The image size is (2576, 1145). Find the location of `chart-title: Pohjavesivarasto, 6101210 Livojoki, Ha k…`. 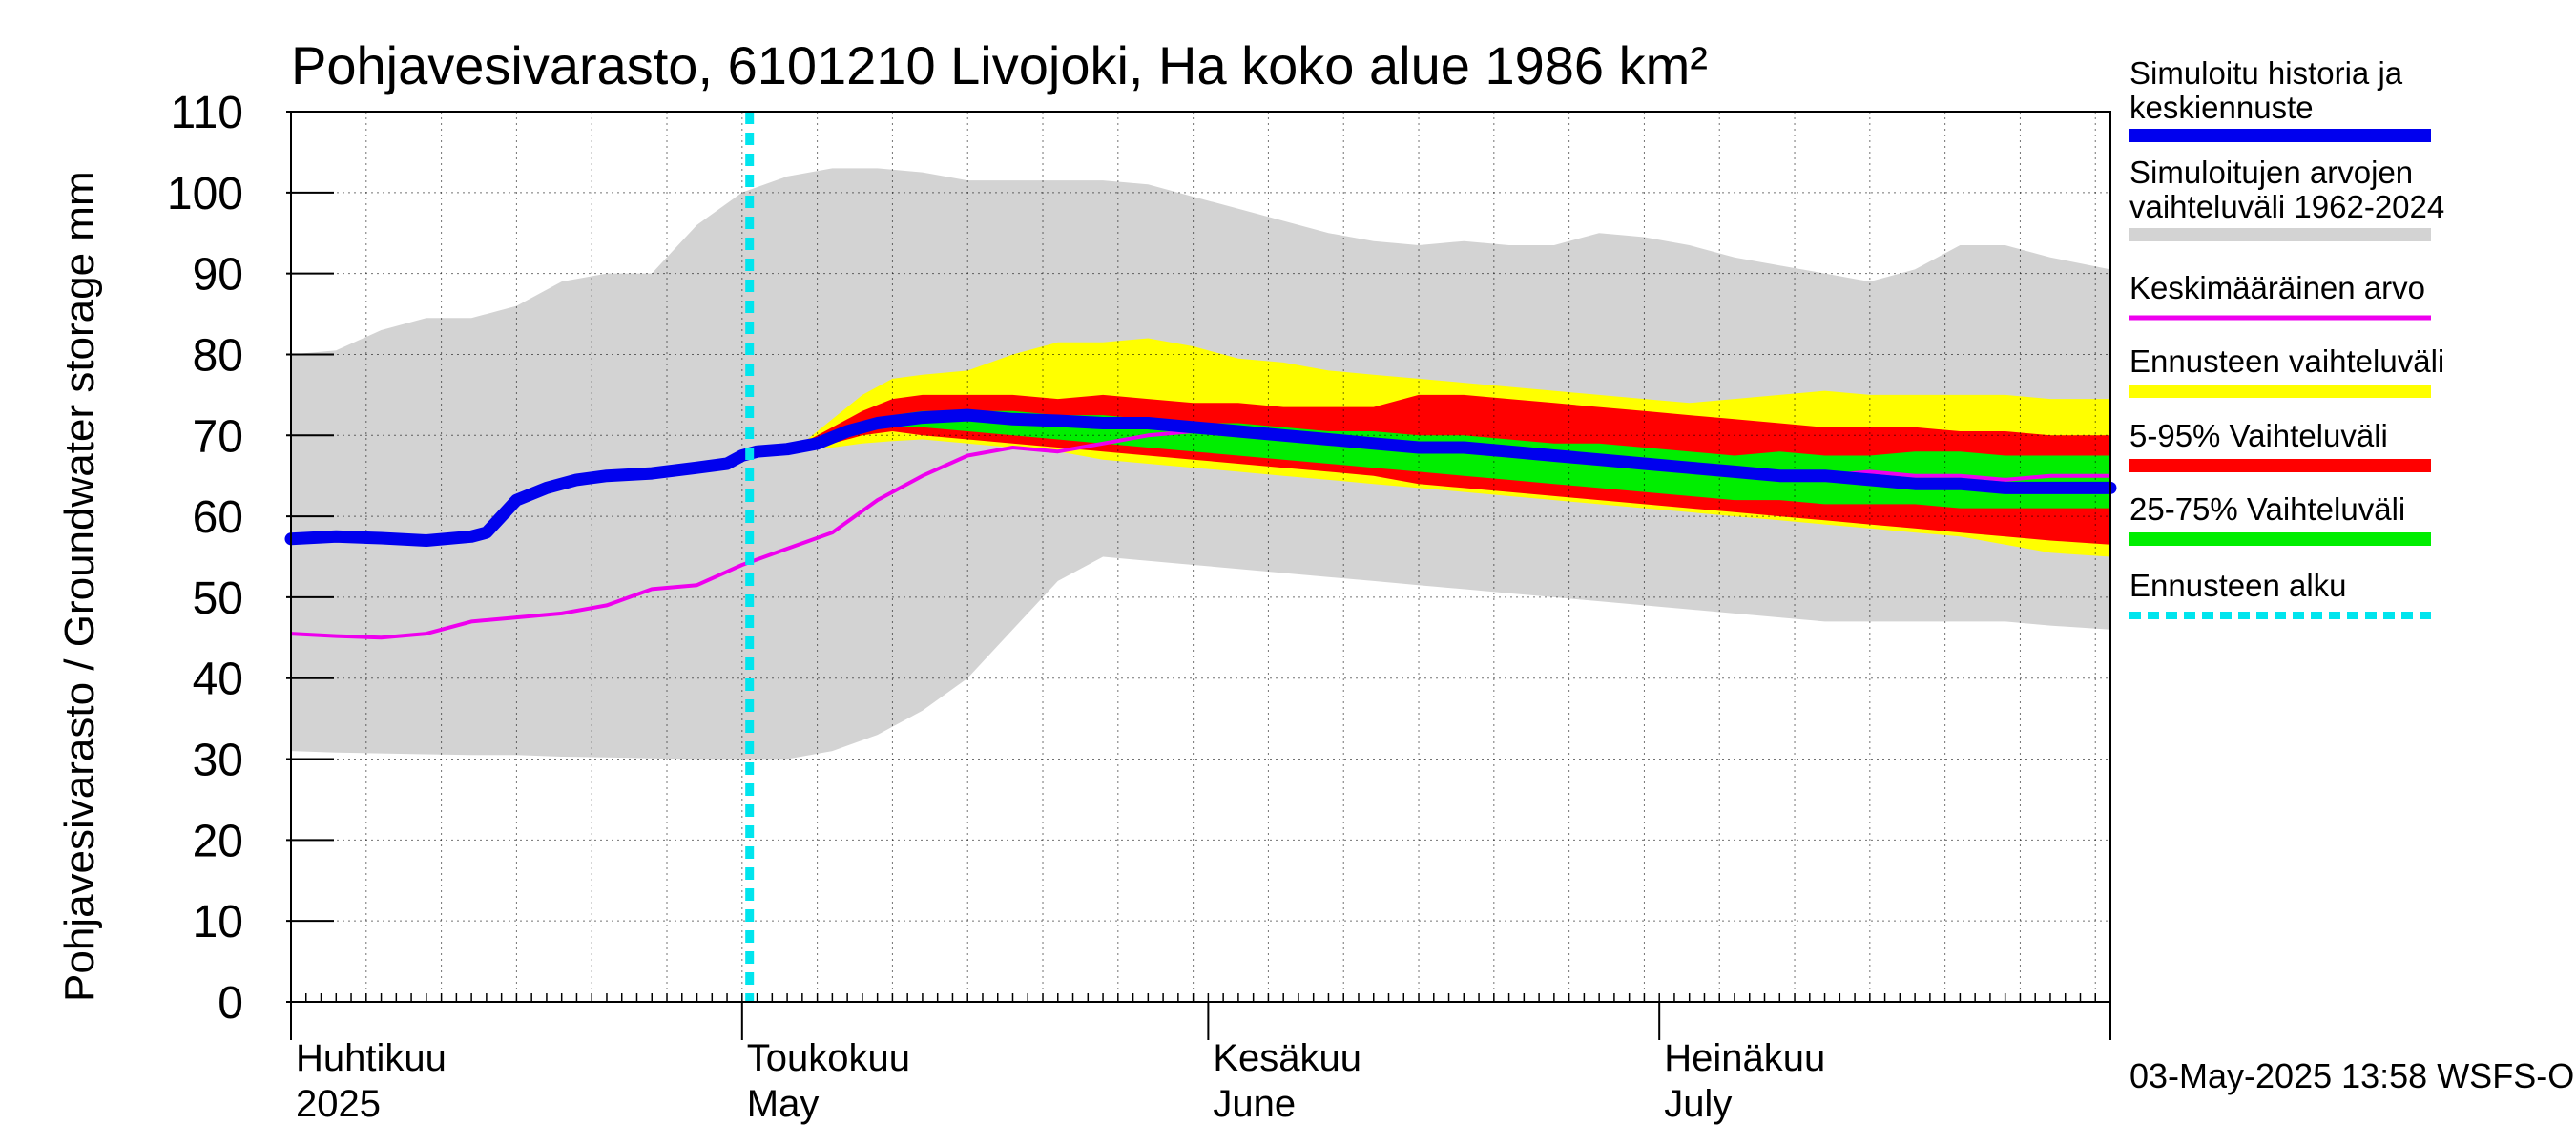

chart-title: Pohjavesivarasto, 6101210 Livojoki, Ha k… is located at coordinates (999, 65).